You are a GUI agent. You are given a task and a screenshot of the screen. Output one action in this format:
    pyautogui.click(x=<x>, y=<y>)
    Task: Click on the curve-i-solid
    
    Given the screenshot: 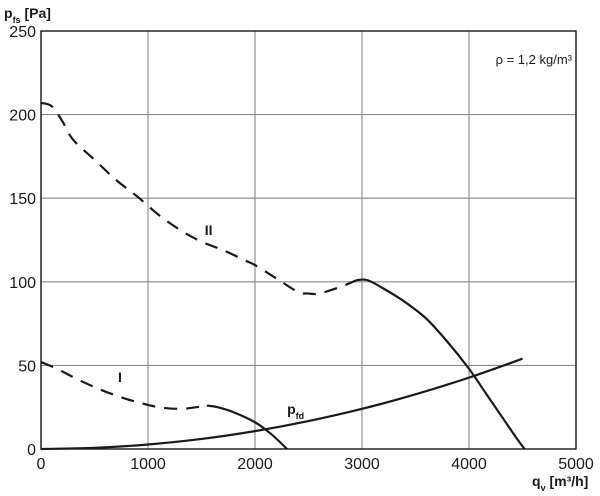 What is the action you would take?
    pyautogui.click(x=247, y=427)
    